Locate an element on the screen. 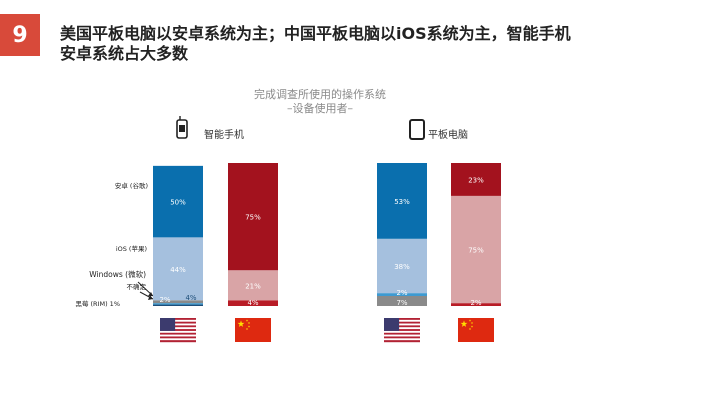  data-label: 38% is located at coordinates (402, 267).